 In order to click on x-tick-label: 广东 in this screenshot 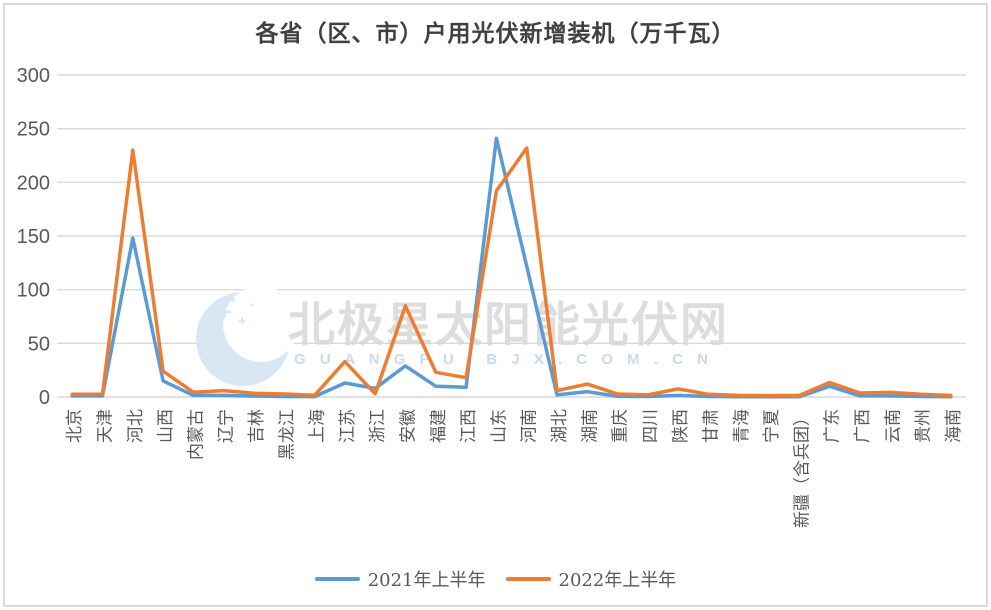, I will do `click(833, 426)`.